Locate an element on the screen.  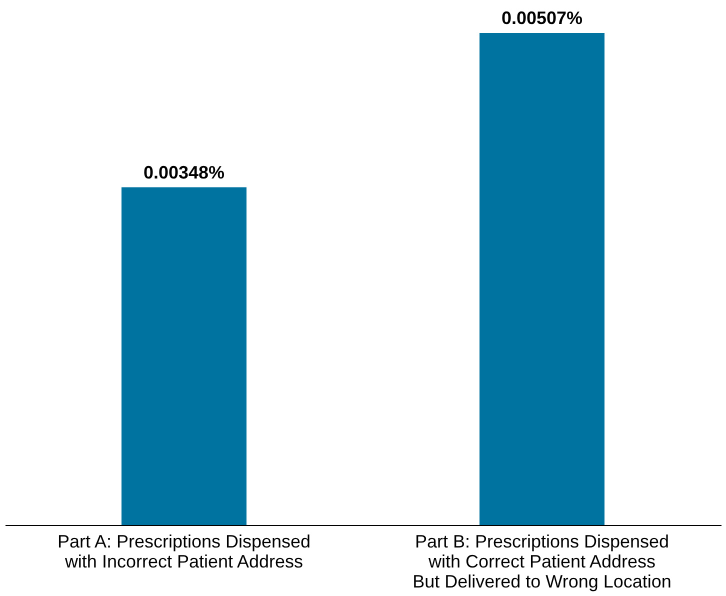
x-tick-label: Part B: Prescriptions Dispensed with Correct Patient Address But Delivered to Wrong Location is located at coordinates (542, 562).